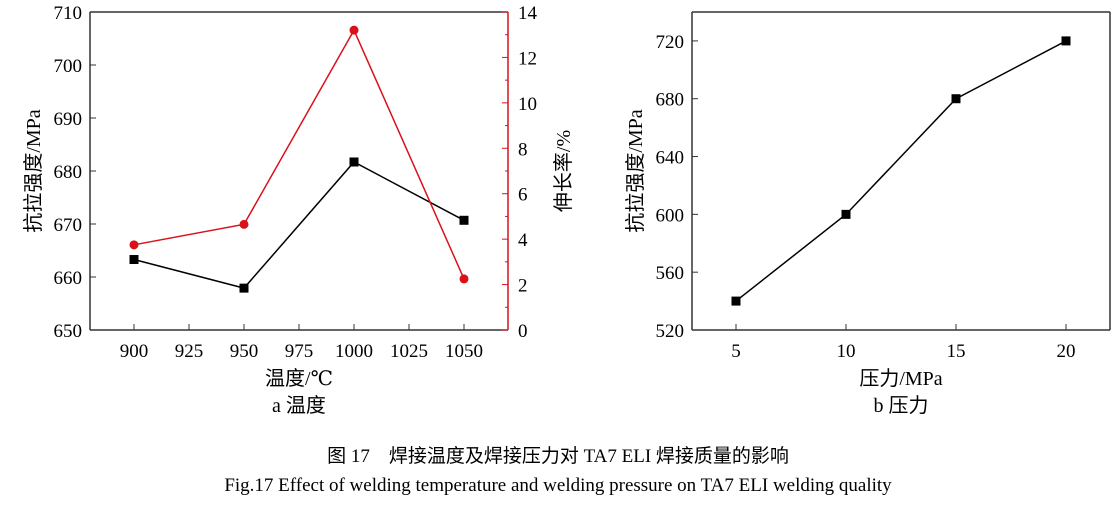 The image size is (1117, 510). I want to click on y-tick-label: 720, so click(670, 42).